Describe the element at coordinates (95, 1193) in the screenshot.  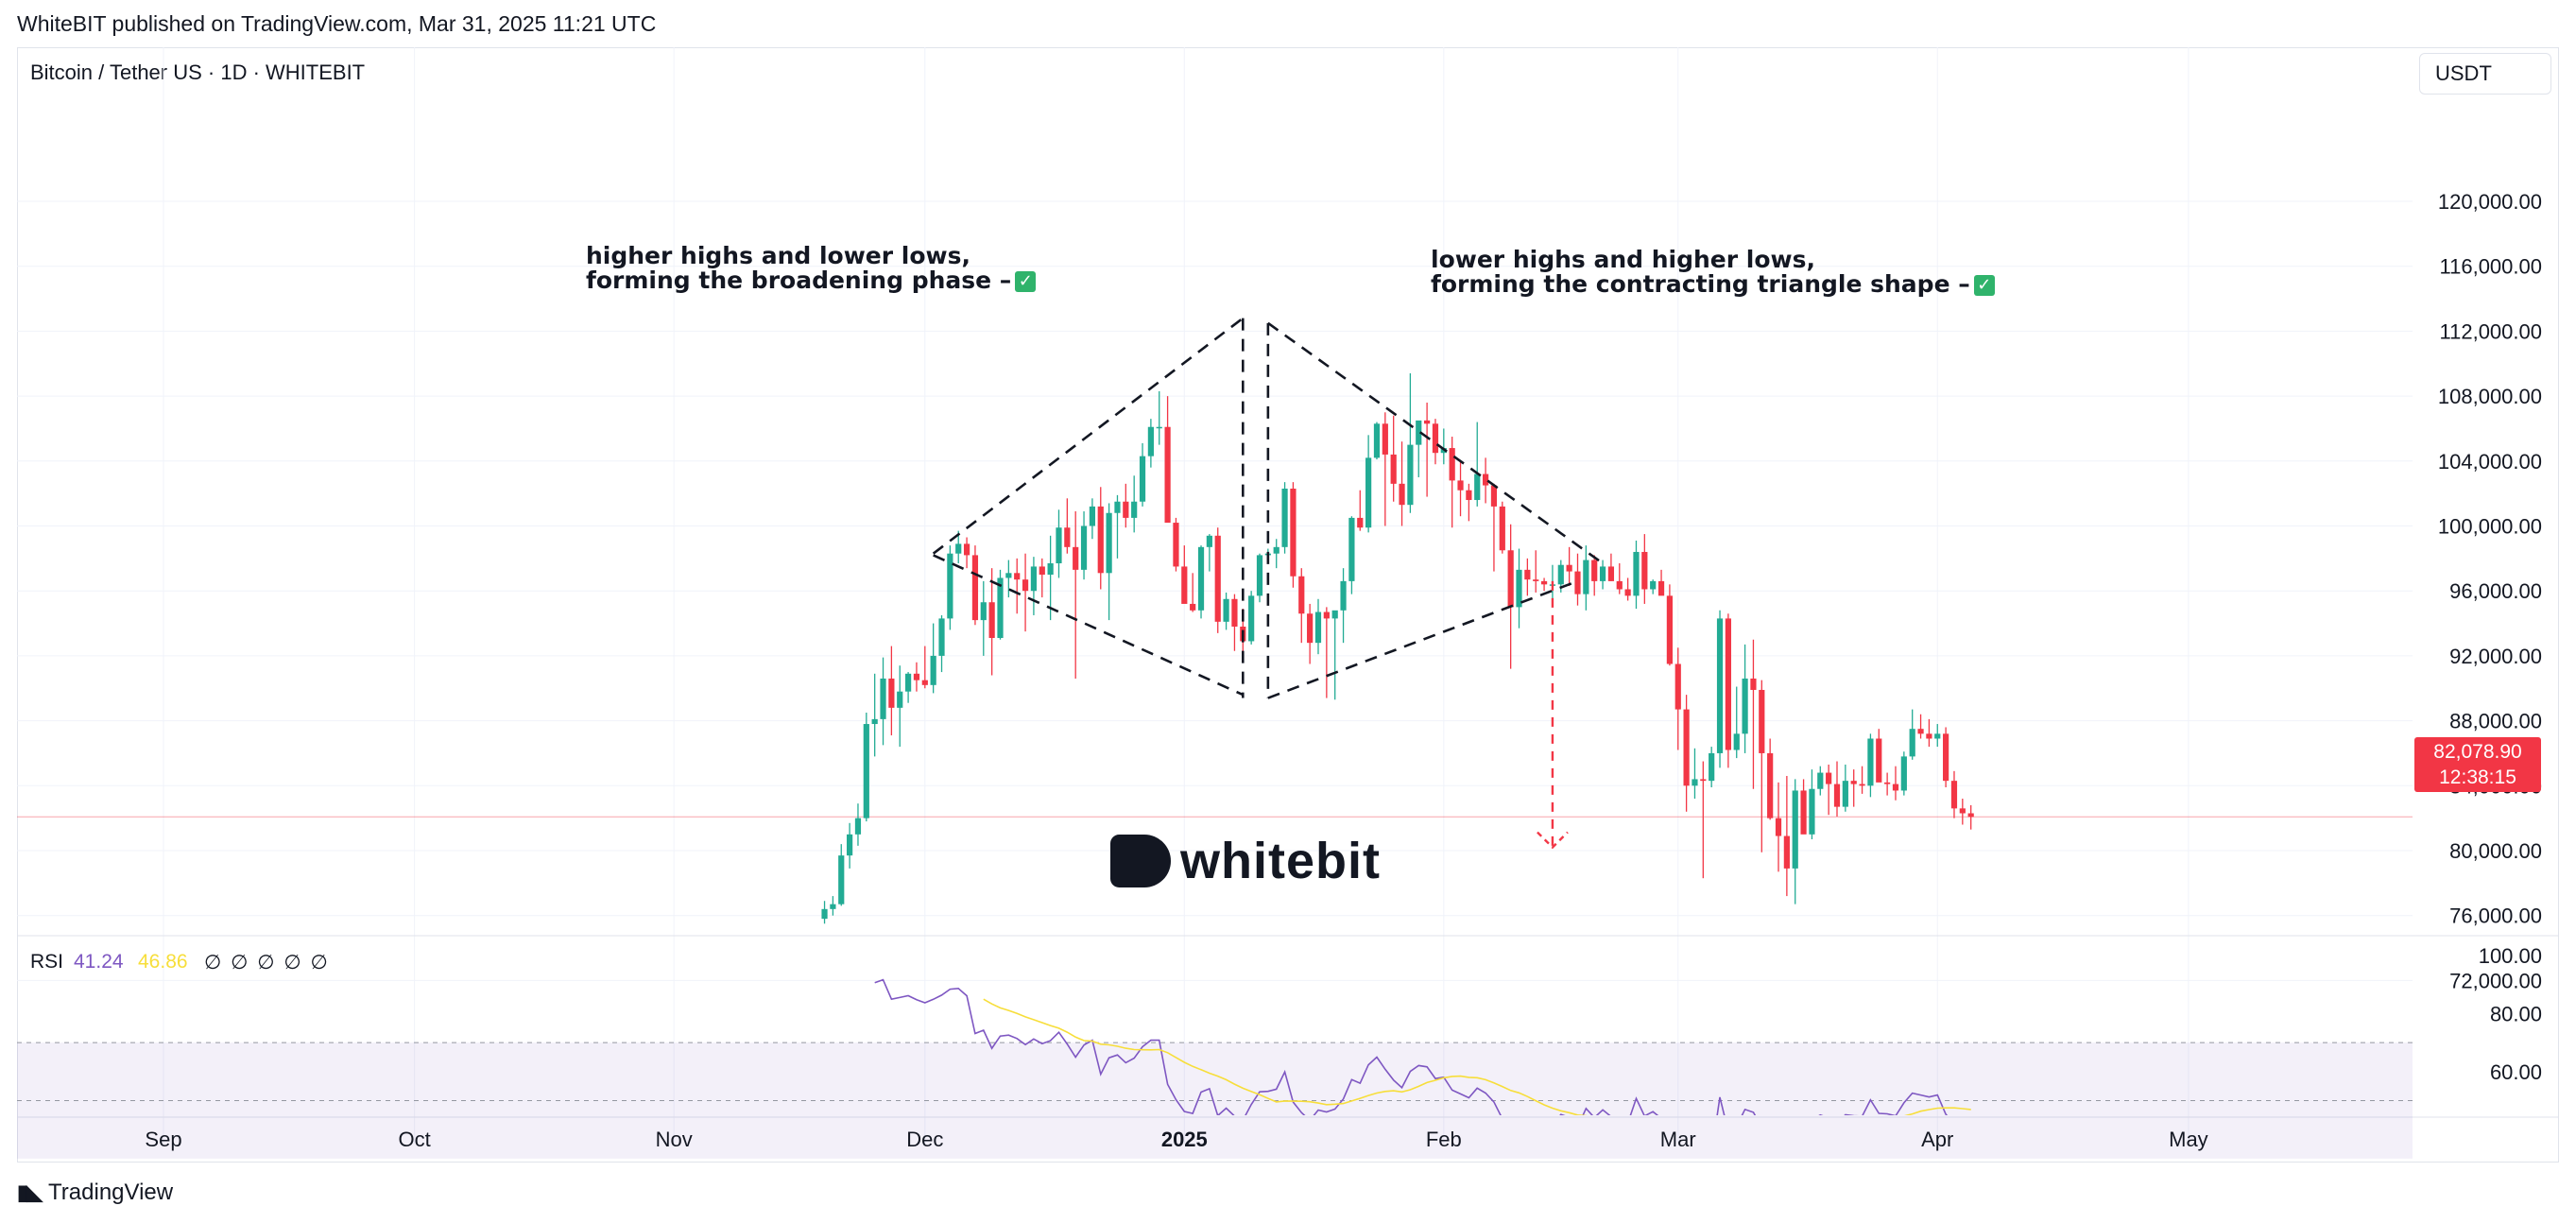
I see `tradingview-footer: ▮◣ TradingView` at that location.